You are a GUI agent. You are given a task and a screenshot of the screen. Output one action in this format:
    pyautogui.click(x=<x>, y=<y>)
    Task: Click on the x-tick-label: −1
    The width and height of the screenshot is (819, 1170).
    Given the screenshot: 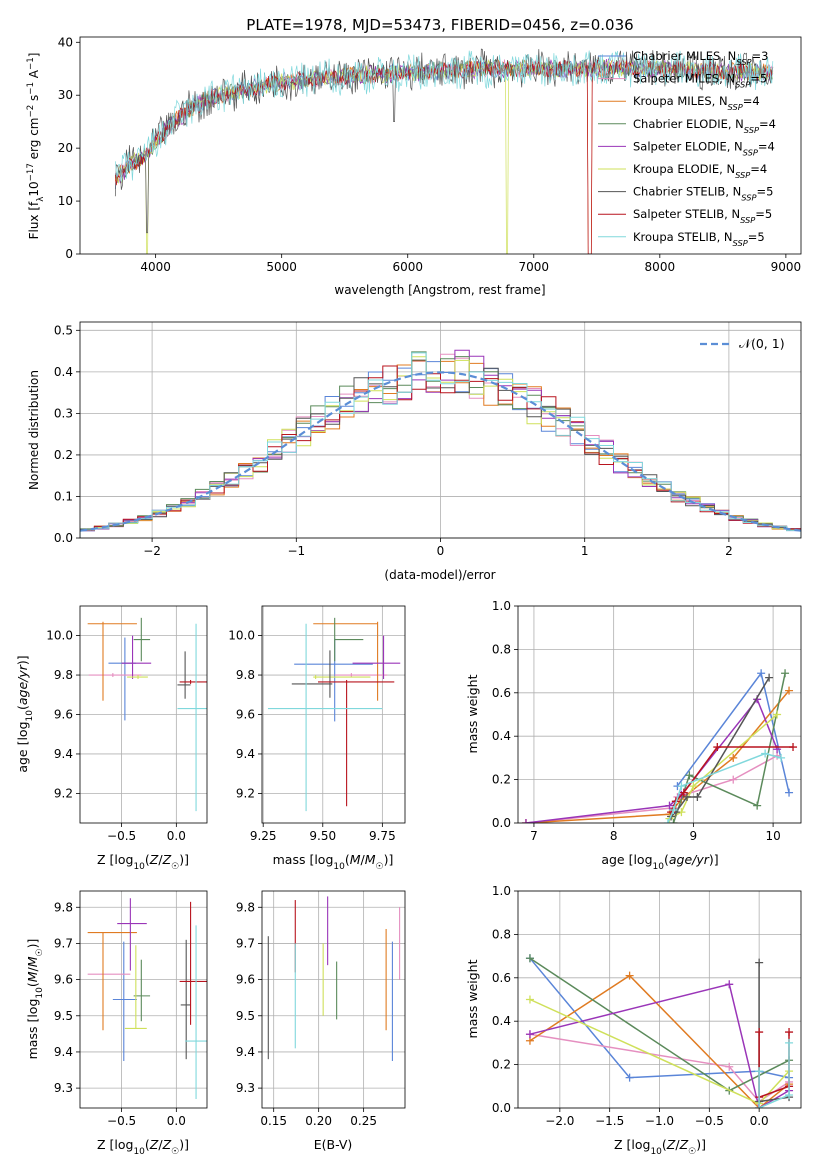 What is the action you would take?
    pyautogui.click(x=296, y=551)
    